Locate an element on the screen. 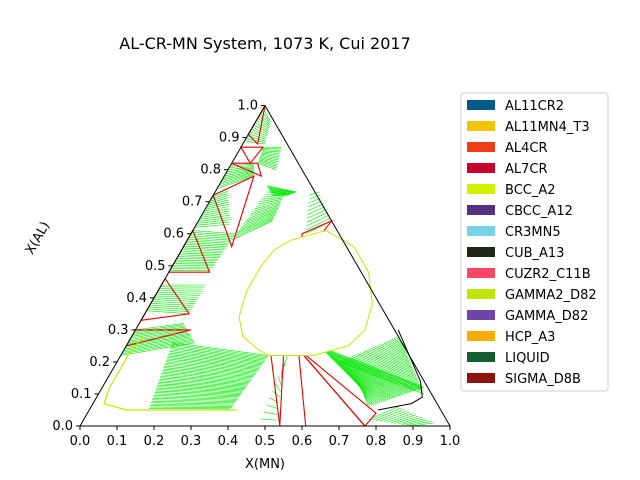 The height and width of the screenshot is (480, 640). y-tick-label: 0.1 is located at coordinates (81, 394).